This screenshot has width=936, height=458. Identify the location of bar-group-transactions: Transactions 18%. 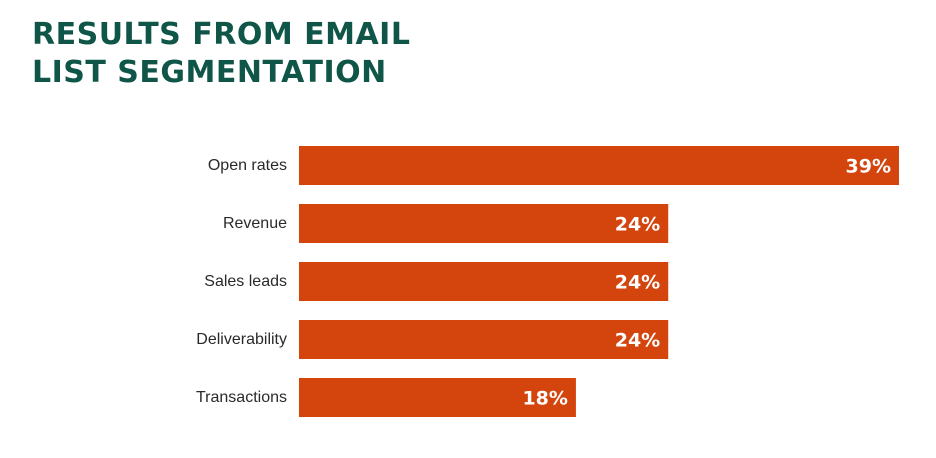
(386, 397).